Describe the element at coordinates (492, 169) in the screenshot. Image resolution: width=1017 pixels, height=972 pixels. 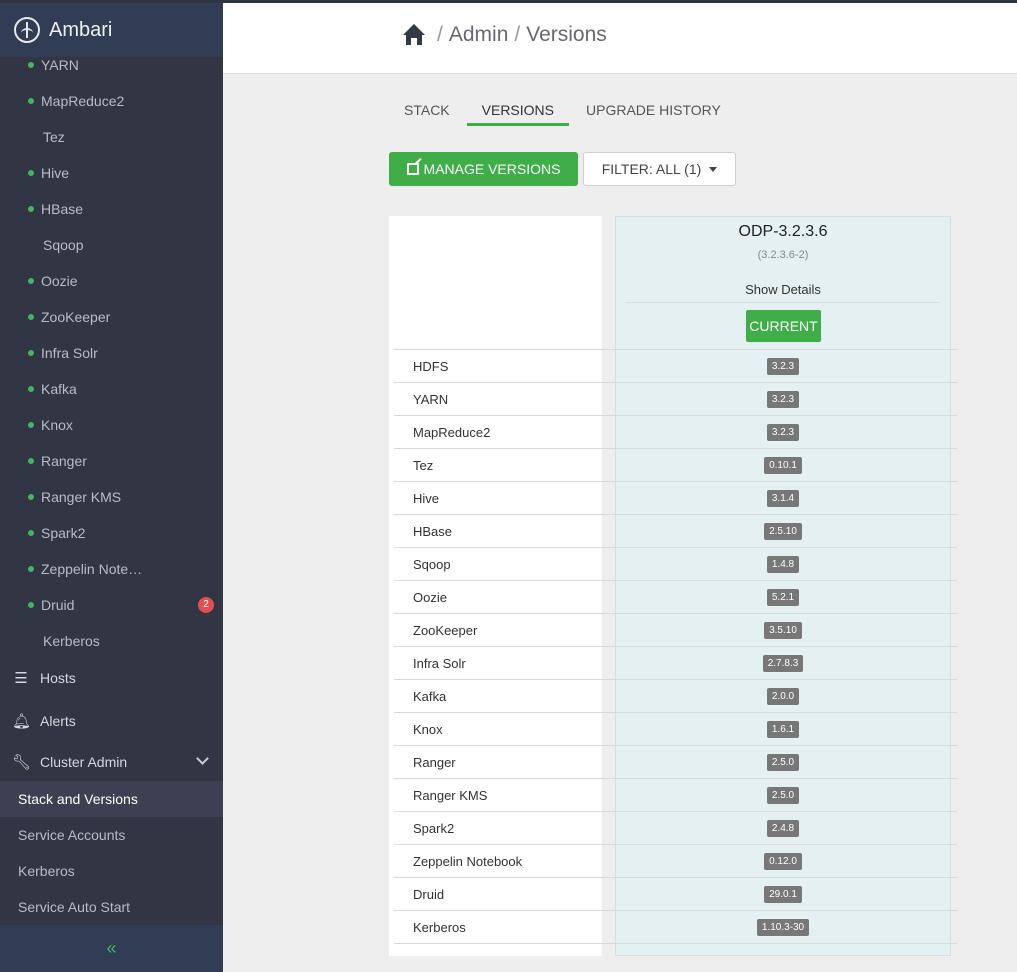
I see `manage-versions-label: MANAGE VERSIONS` at that location.